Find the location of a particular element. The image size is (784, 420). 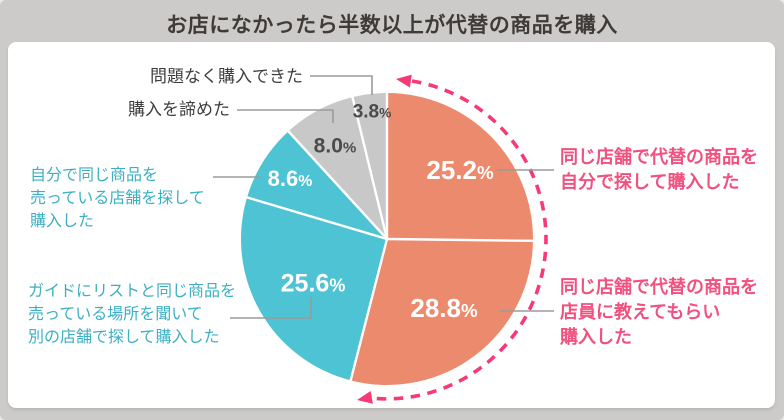

callout-self-alt-purchase: 同じ店舗で代替の商品を 自分で探して購入した is located at coordinates (659, 169).